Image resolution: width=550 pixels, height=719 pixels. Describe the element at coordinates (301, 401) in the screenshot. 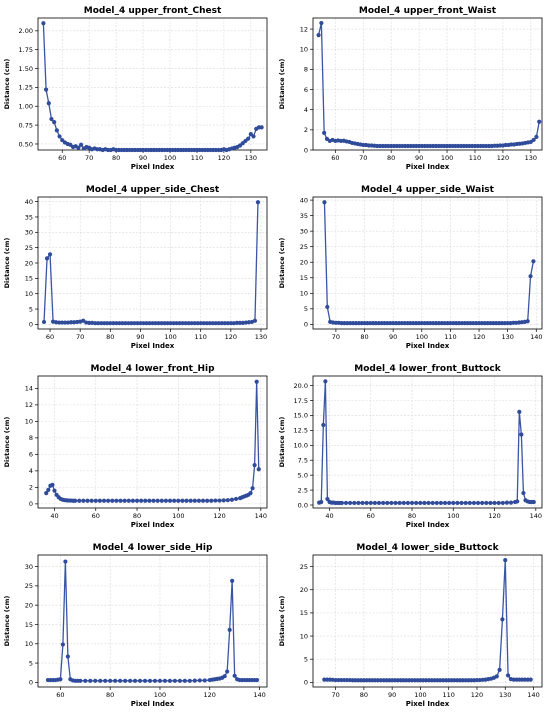

I see `y-tick-label: 17.5` at that location.